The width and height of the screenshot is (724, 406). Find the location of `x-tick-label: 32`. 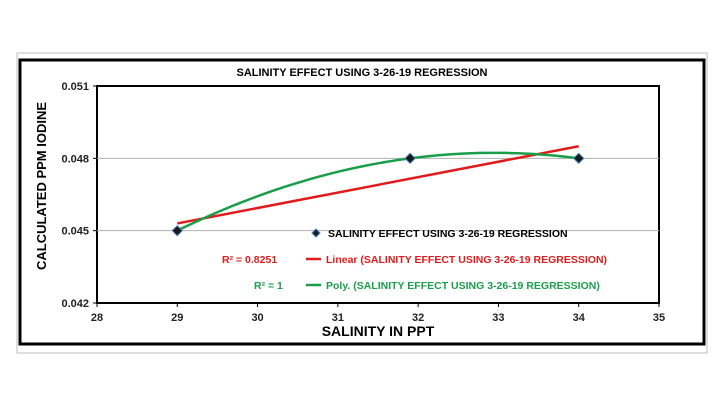

x-tick-label: 32 is located at coordinates (418, 318).